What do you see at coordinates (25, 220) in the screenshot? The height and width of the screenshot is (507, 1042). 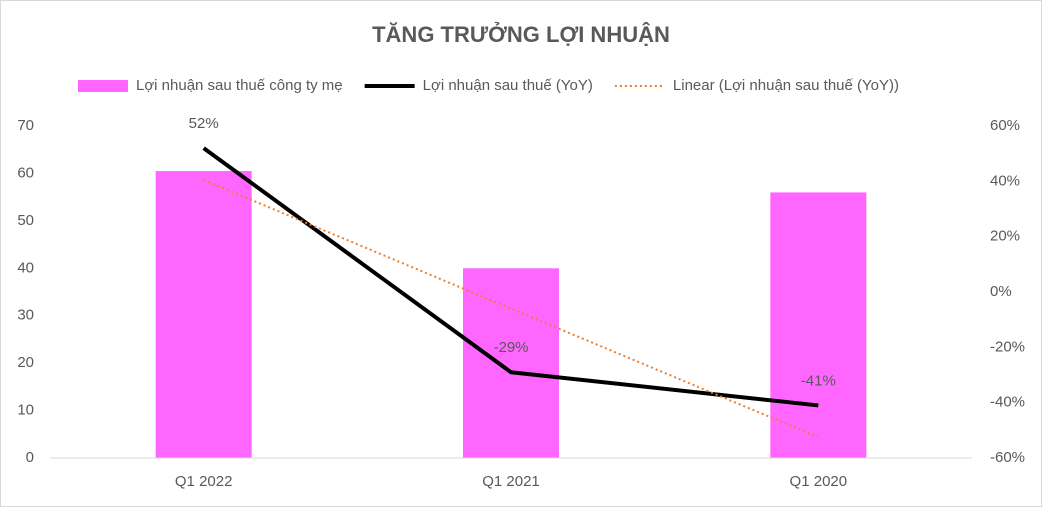 I see `y-tick-label: 50` at bounding box center [25, 220].